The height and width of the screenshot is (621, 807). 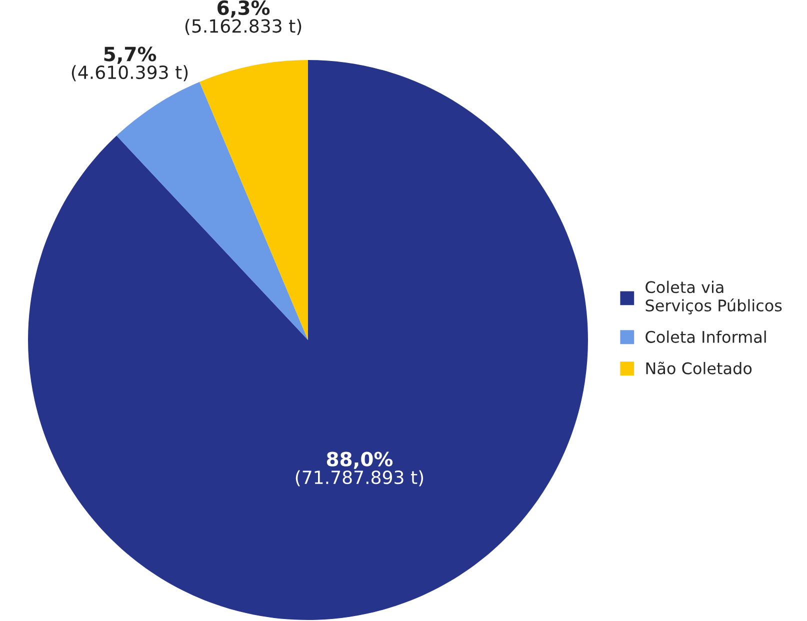 What do you see at coordinates (714, 297) in the screenshot?
I see `legend-label: Coleta via Serviços Públicos` at bounding box center [714, 297].